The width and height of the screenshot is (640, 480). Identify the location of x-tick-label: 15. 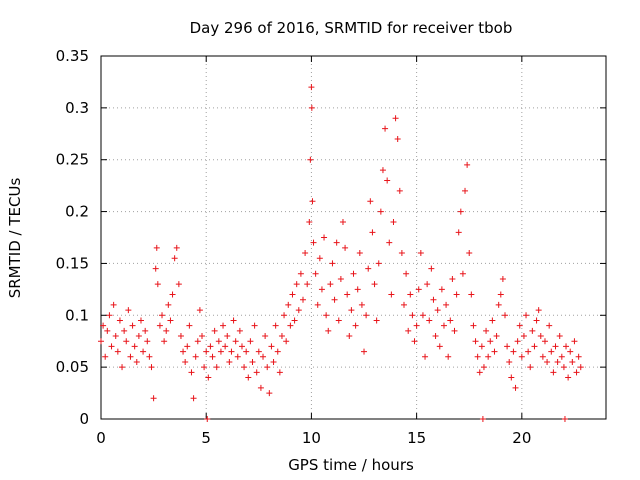
(416, 438).